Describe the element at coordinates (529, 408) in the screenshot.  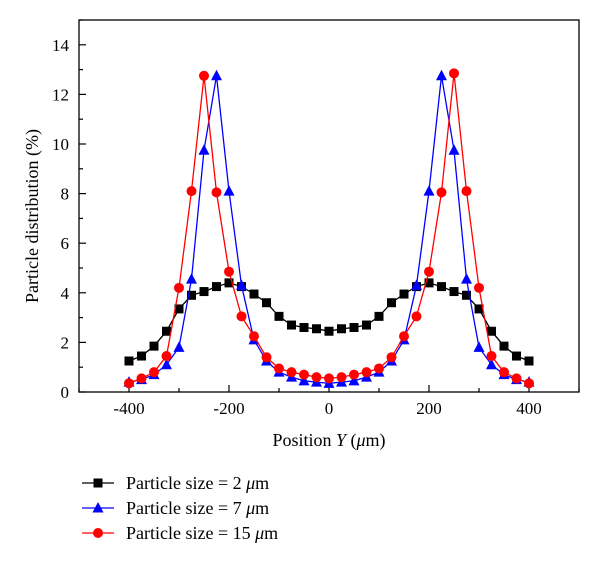
I see `x-tick-label: 400` at that location.